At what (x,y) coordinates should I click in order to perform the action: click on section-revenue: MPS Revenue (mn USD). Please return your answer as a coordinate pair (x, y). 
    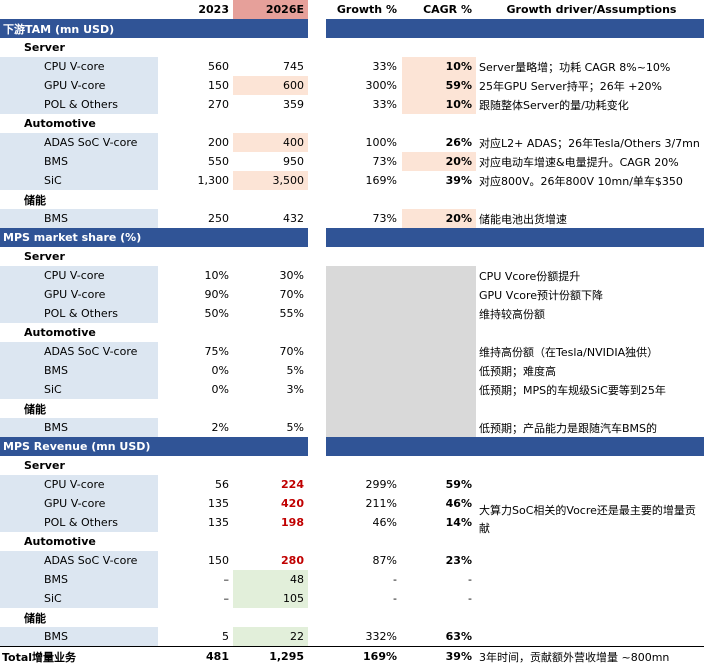
    Looking at the image, I should click on (352, 446).